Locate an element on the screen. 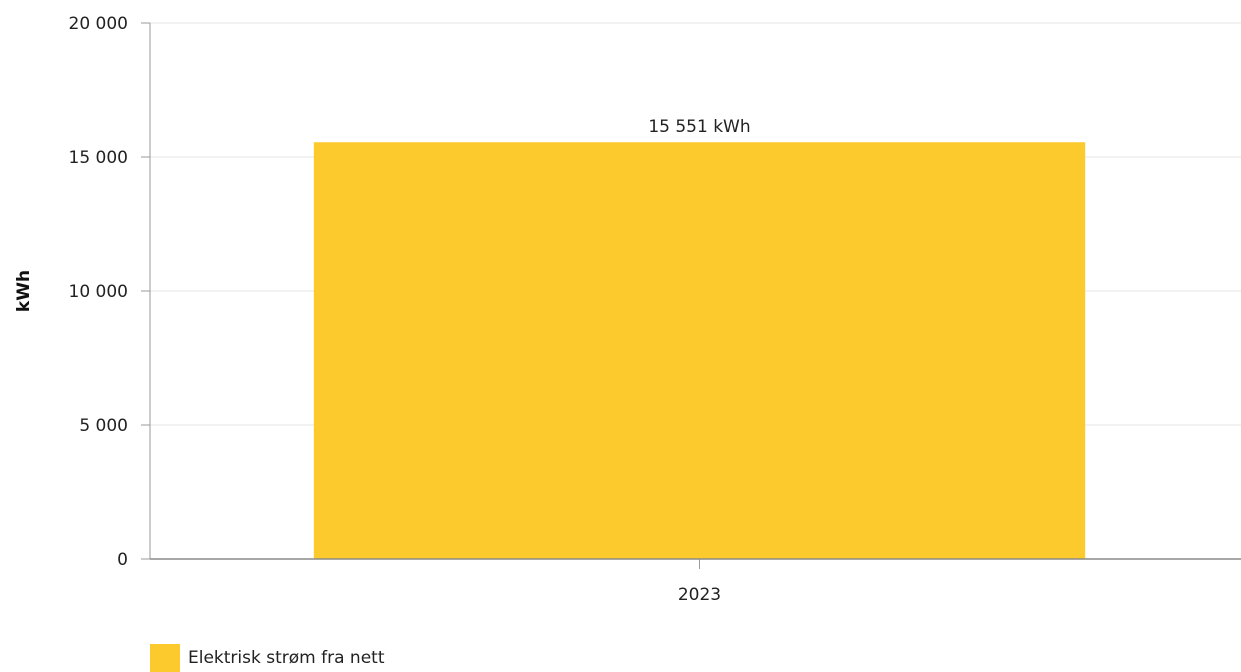 This screenshot has height=672, width=1241. y-tick-label: 20 000 is located at coordinates (98, 24).